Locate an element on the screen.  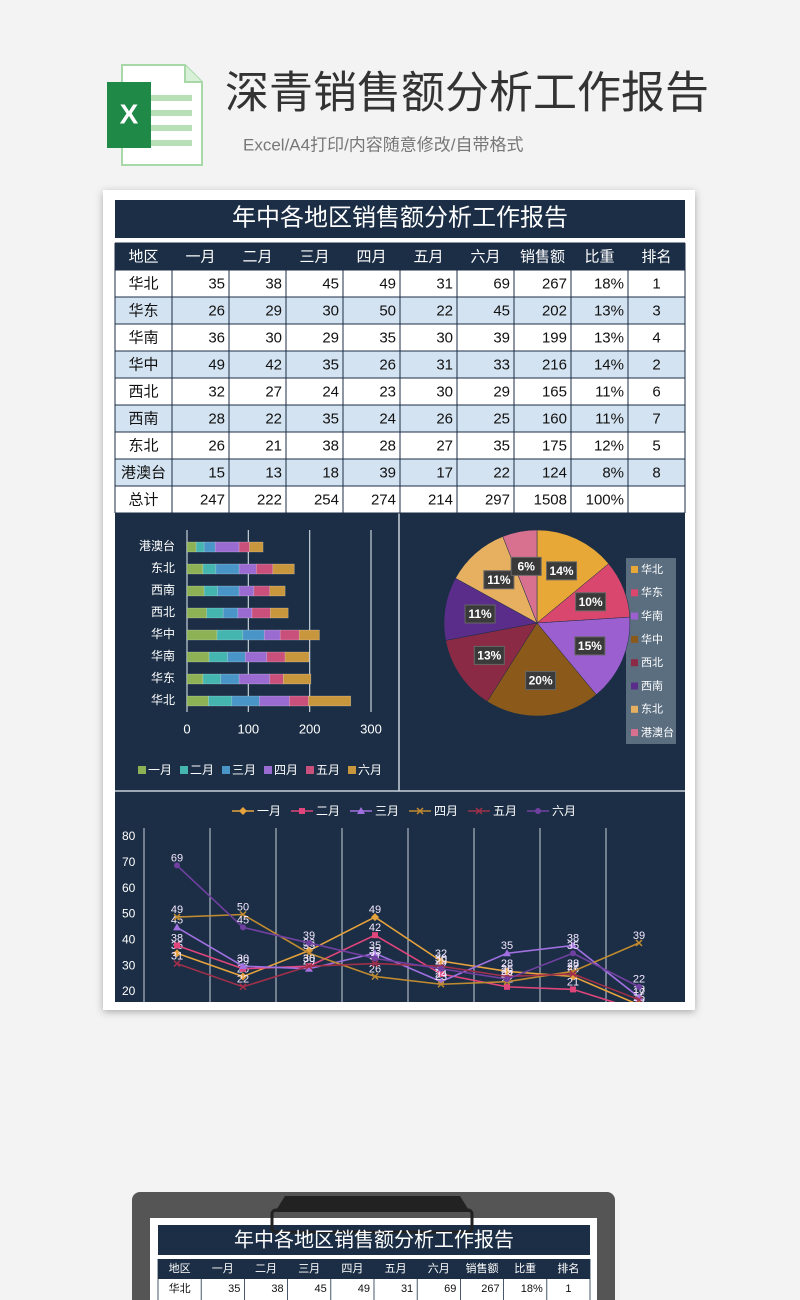
table-cell: 23 is located at coordinates (387, 391).